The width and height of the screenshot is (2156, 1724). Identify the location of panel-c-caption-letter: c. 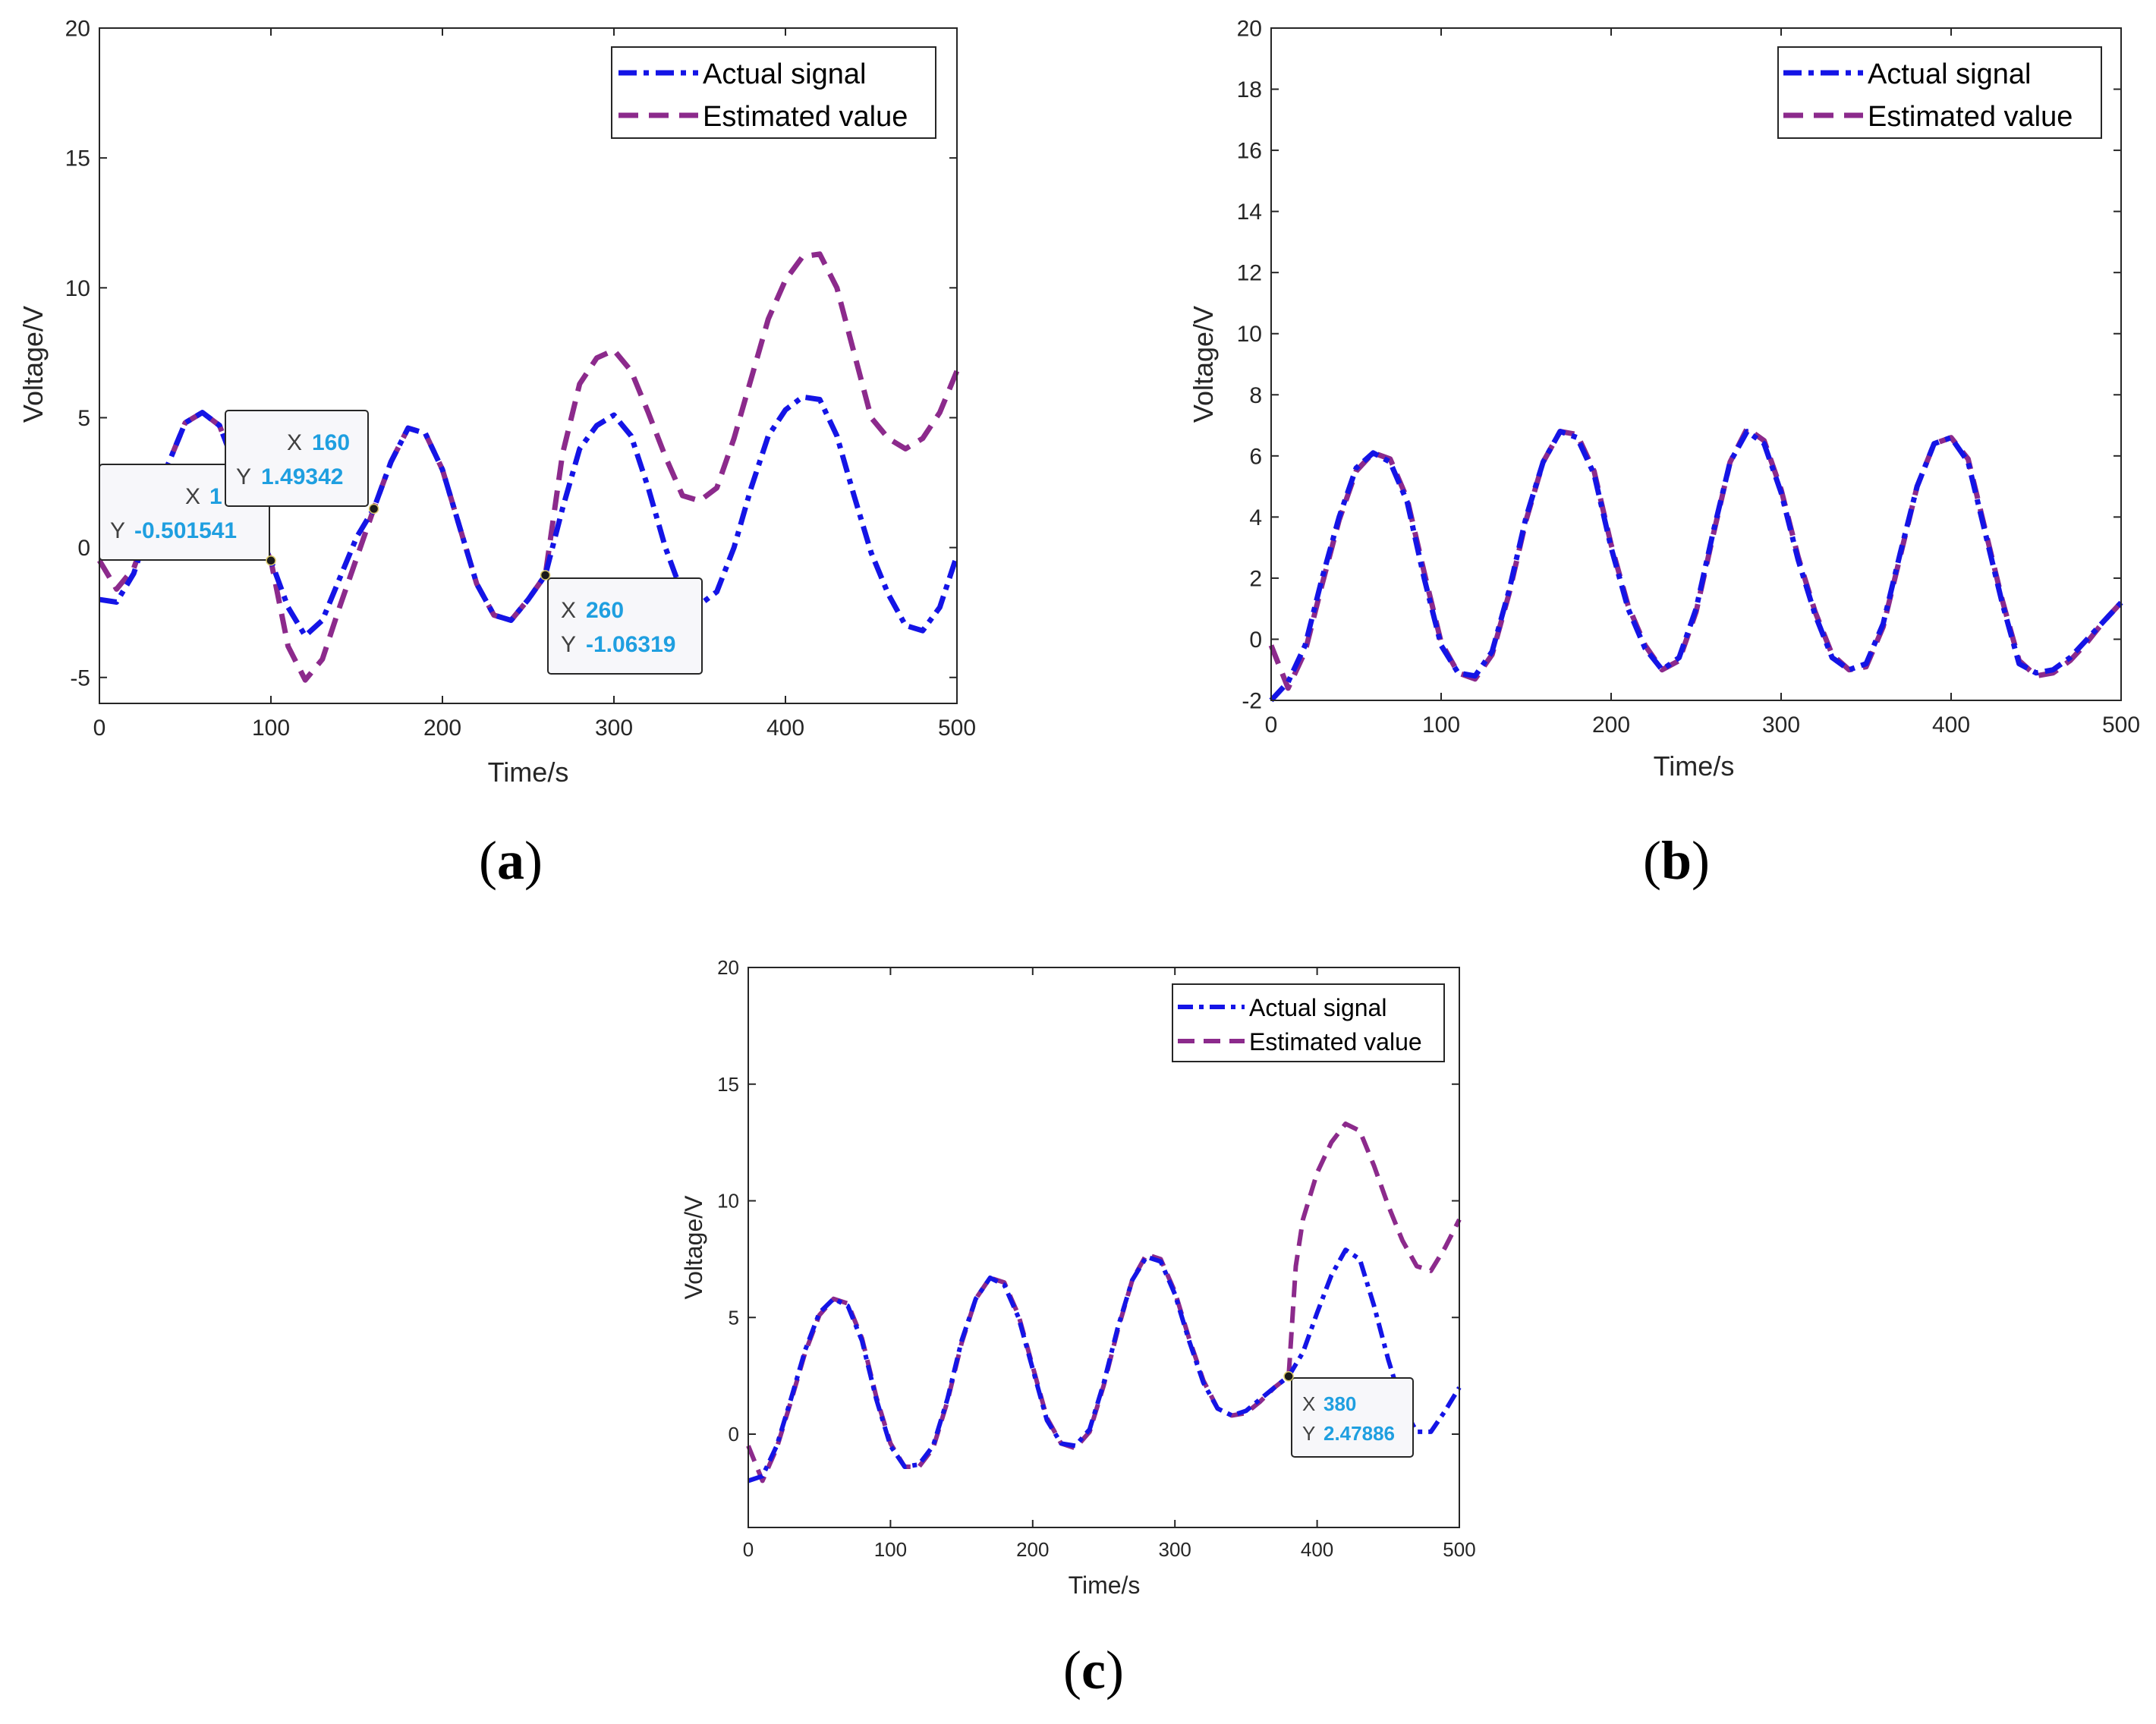
(1093, 1670).